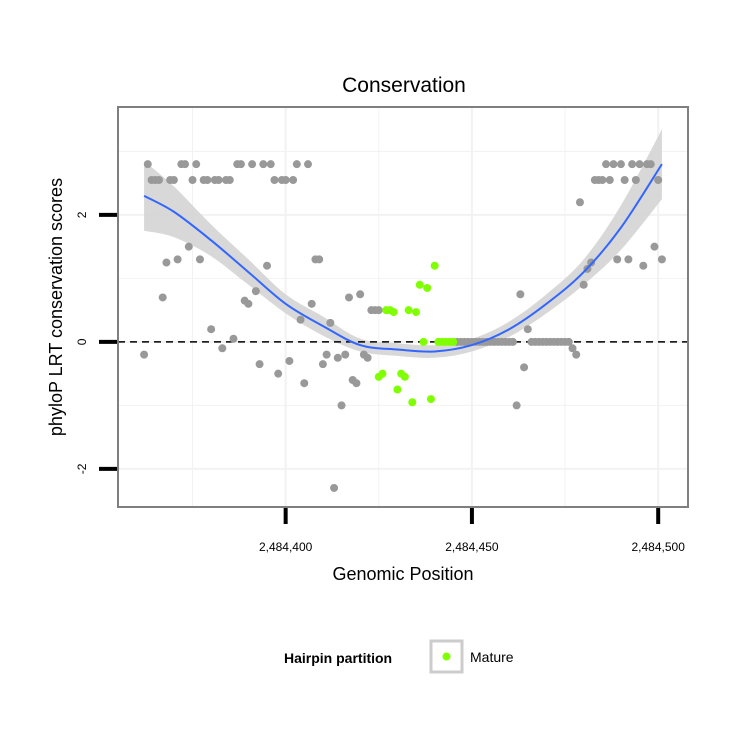  I want to click on legend-key-mature-dot, so click(446, 656).